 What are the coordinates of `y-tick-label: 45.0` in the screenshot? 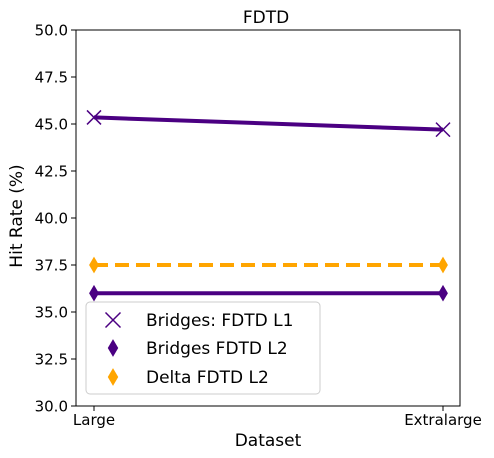 It's located at (51, 125).